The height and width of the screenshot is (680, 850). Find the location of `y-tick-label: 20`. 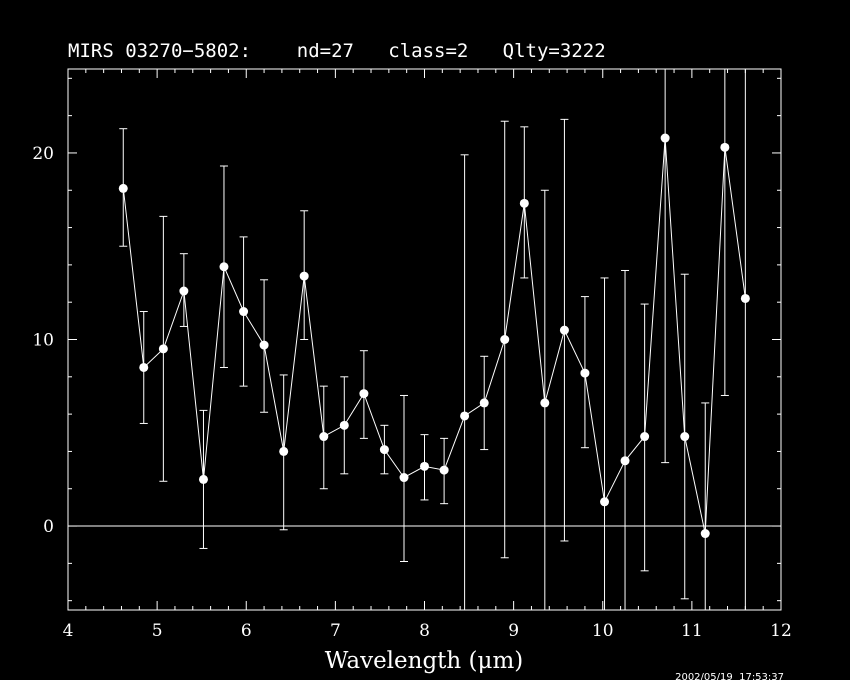

y-tick-label: 20 is located at coordinates (43, 154).